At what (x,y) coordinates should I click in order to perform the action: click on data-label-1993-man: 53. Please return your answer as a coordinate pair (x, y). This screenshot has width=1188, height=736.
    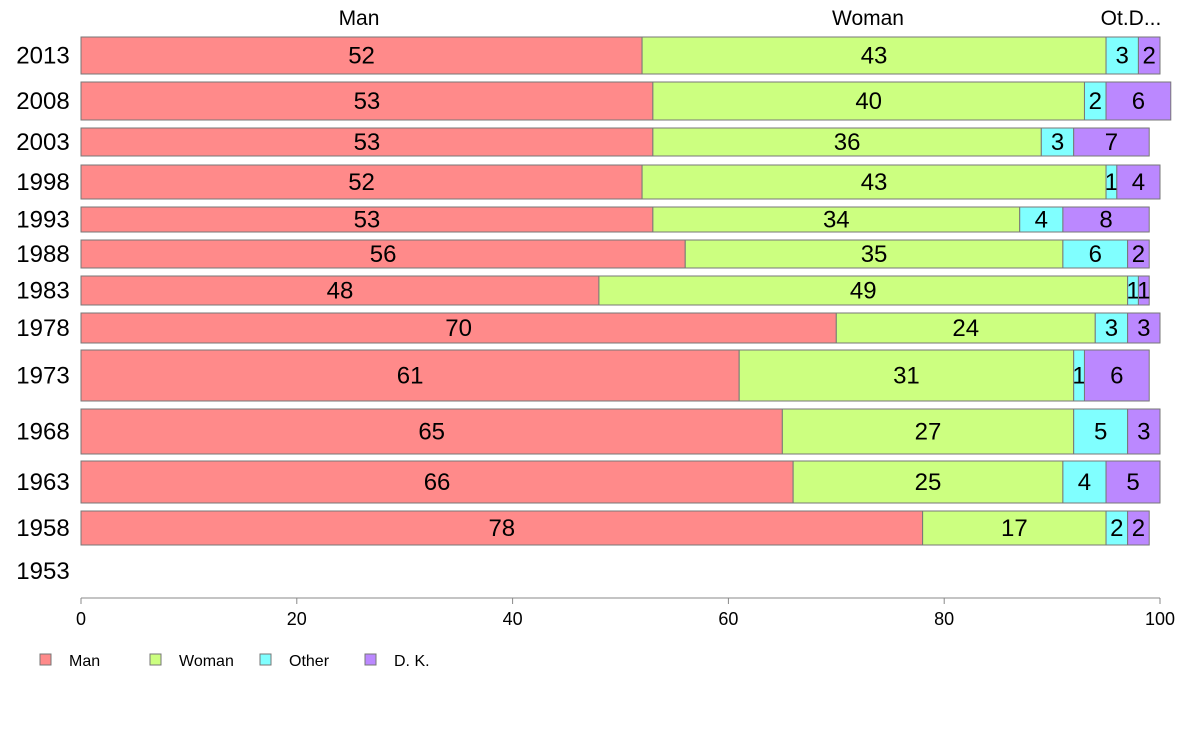
    Looking at the image, I should click on (367, 220).